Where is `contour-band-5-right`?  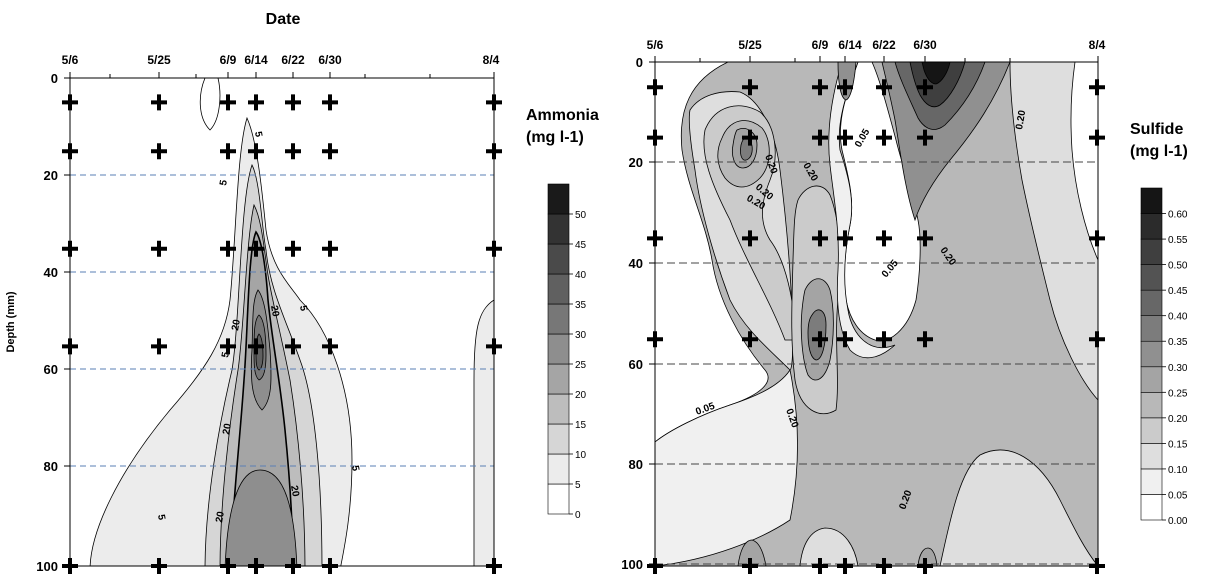 contour-band-5-right is located at coordinates (483, 432).